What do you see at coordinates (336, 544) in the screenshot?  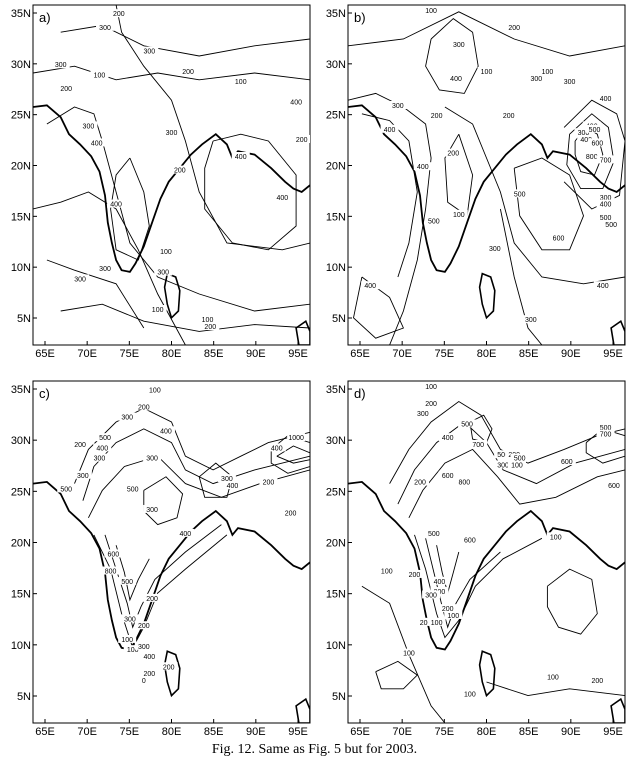 I see `lat-tick-label: 20N` at bounding box center [336, 544].